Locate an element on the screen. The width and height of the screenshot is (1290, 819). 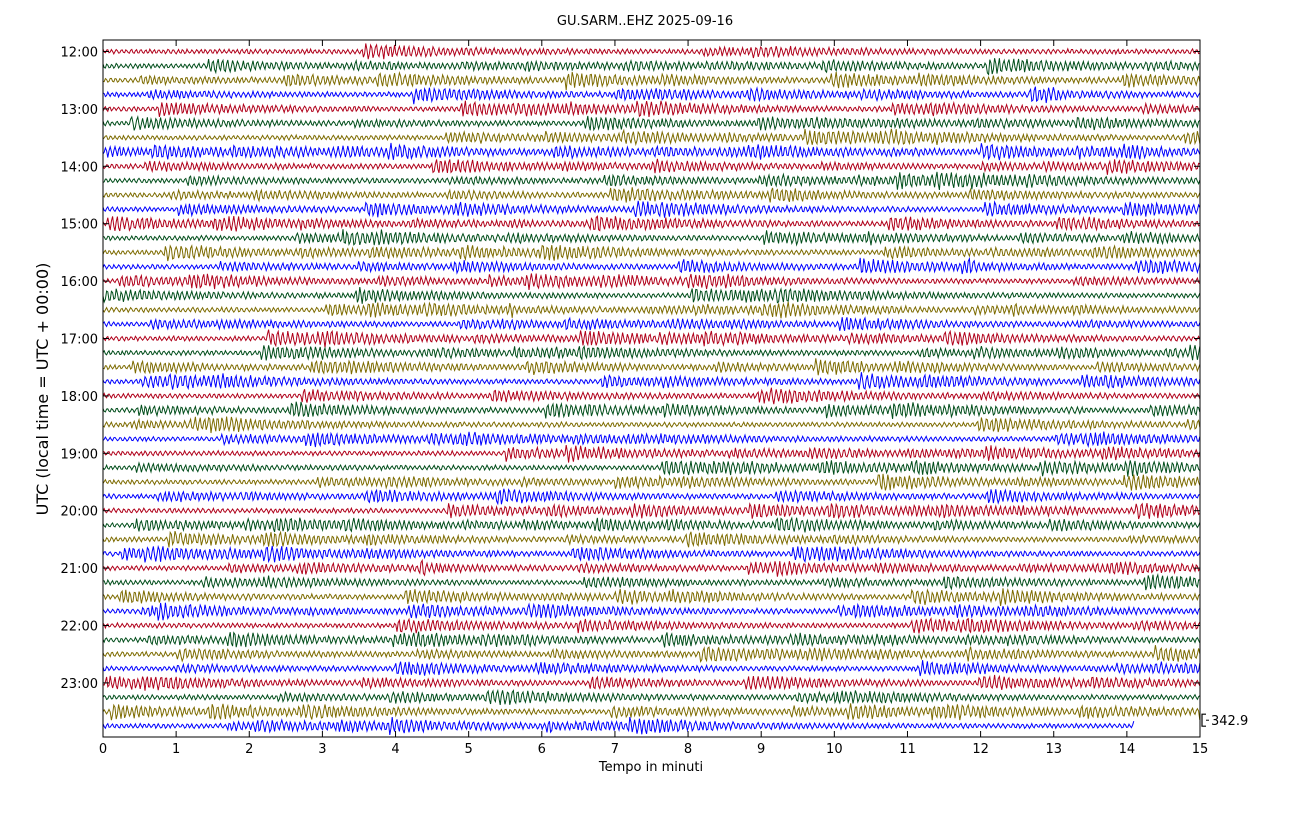
y-tick-label: 22:00 is located at coordinates (79, 627).